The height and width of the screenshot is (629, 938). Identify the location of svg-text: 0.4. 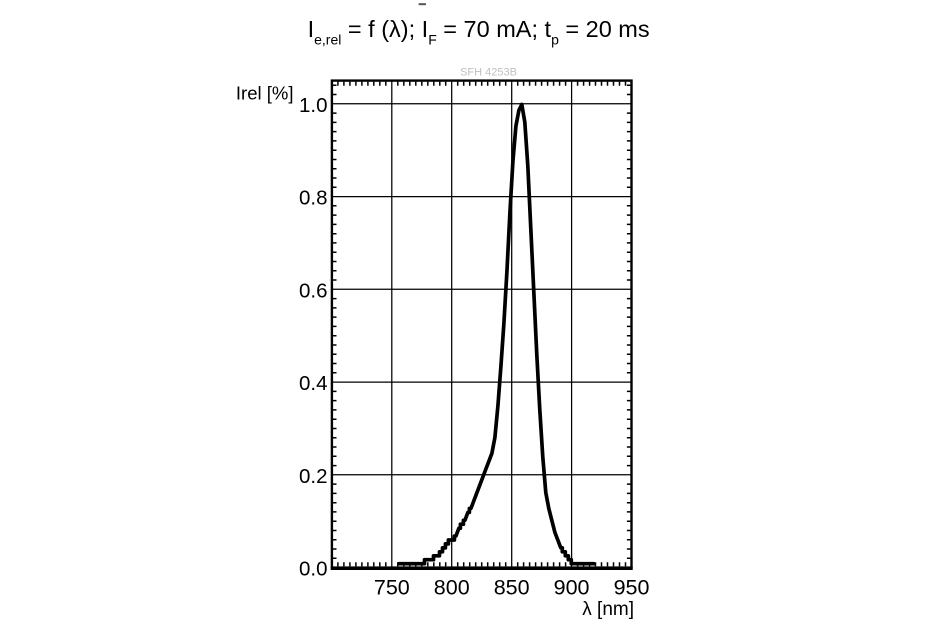
(313, 383).